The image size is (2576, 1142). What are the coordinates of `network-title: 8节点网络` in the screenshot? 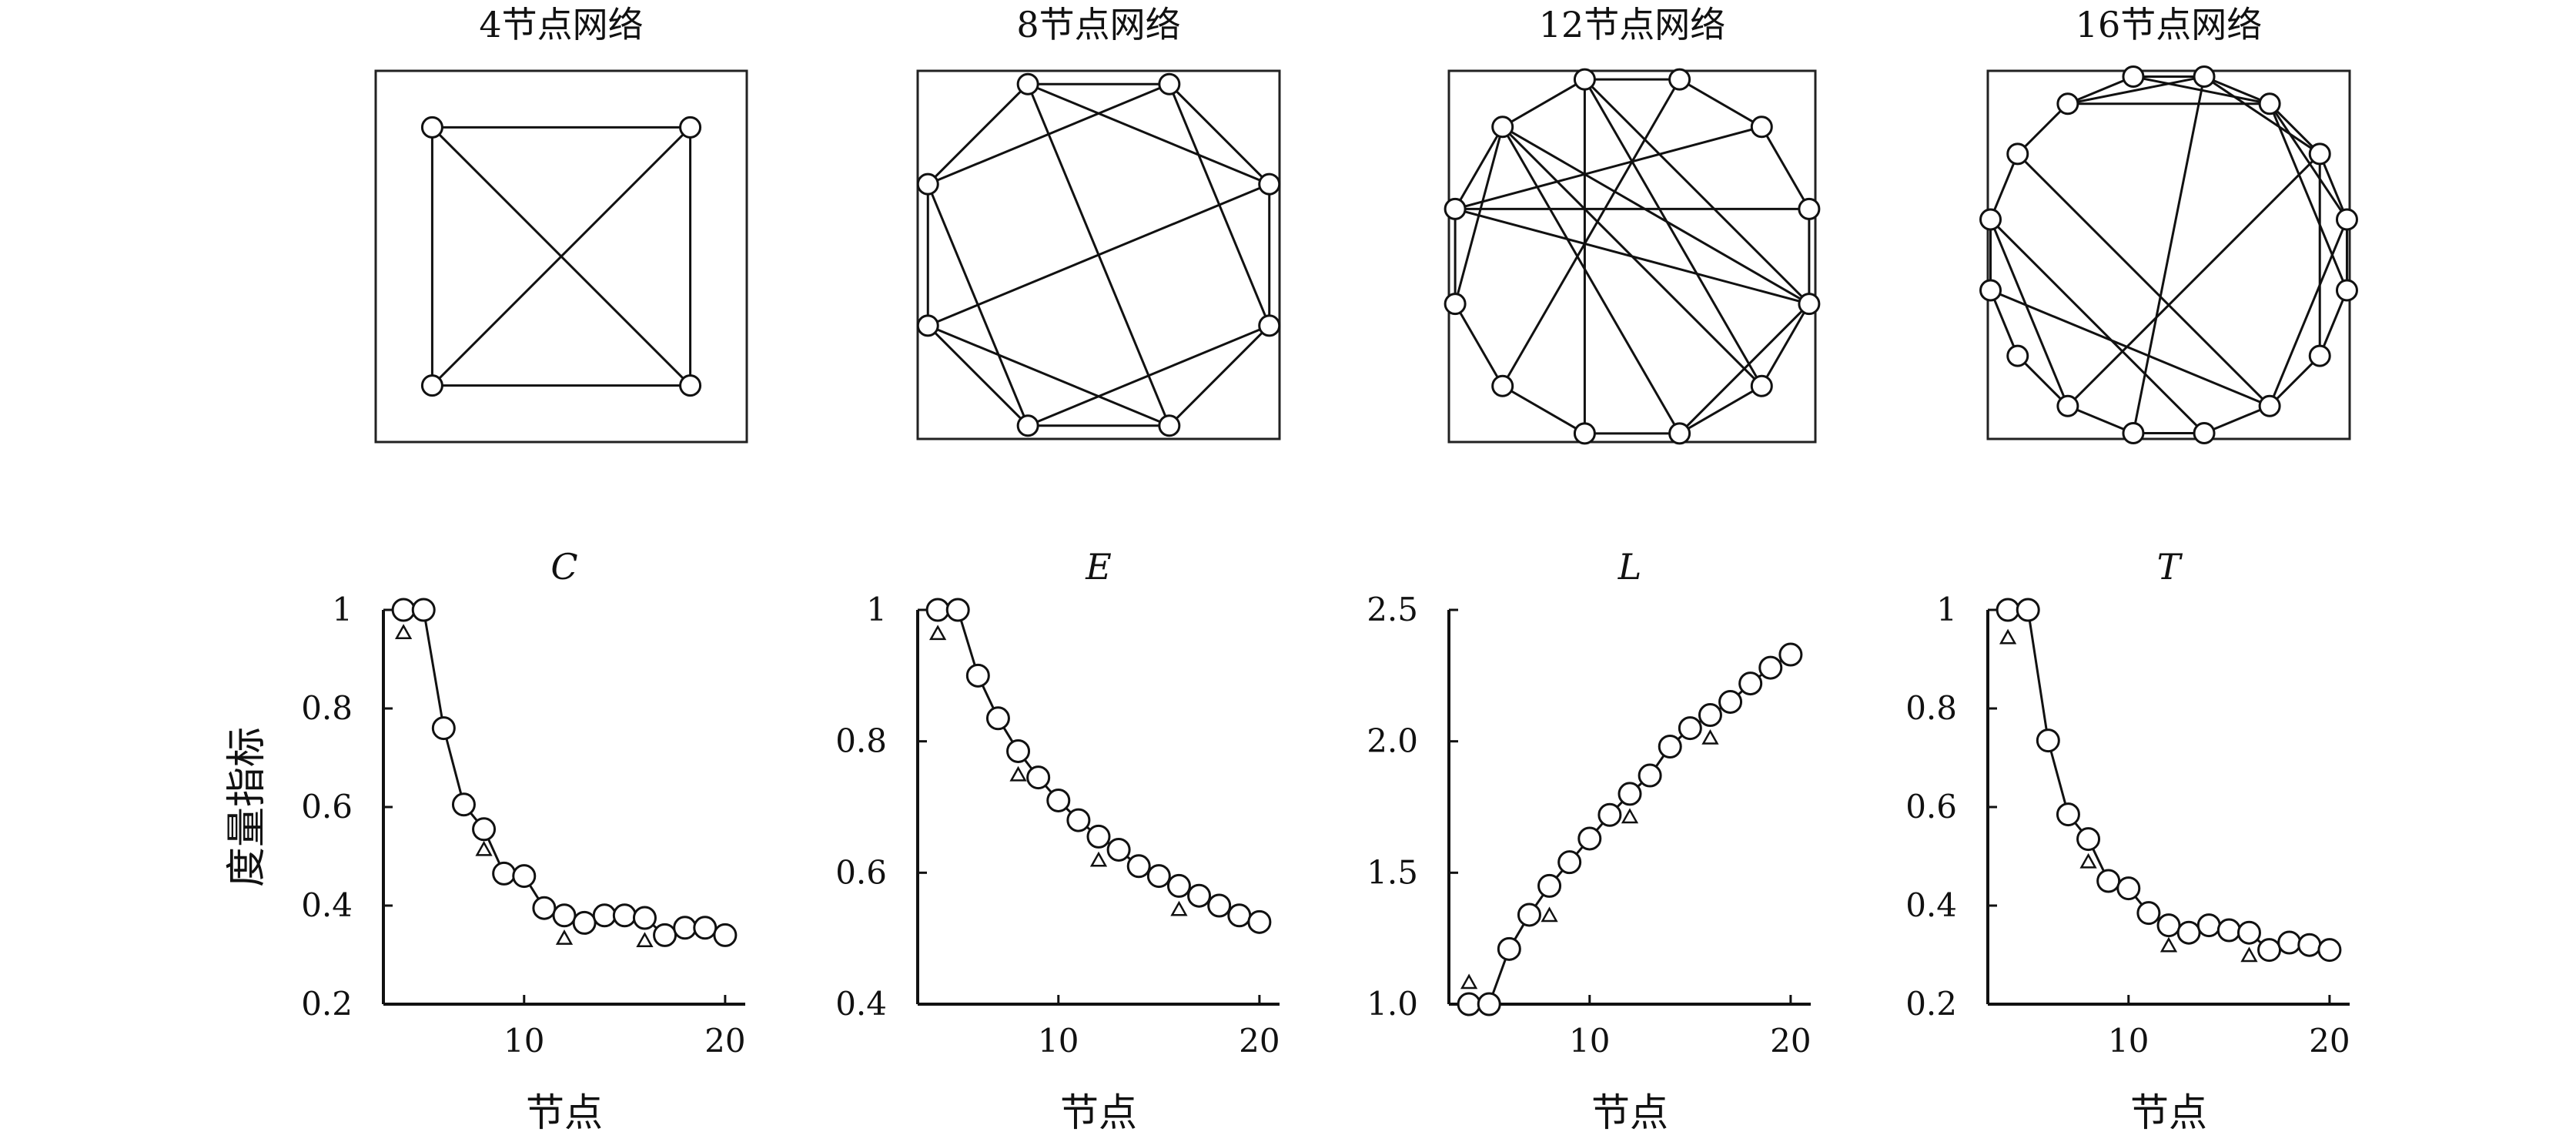 It's located at (1098, 25).